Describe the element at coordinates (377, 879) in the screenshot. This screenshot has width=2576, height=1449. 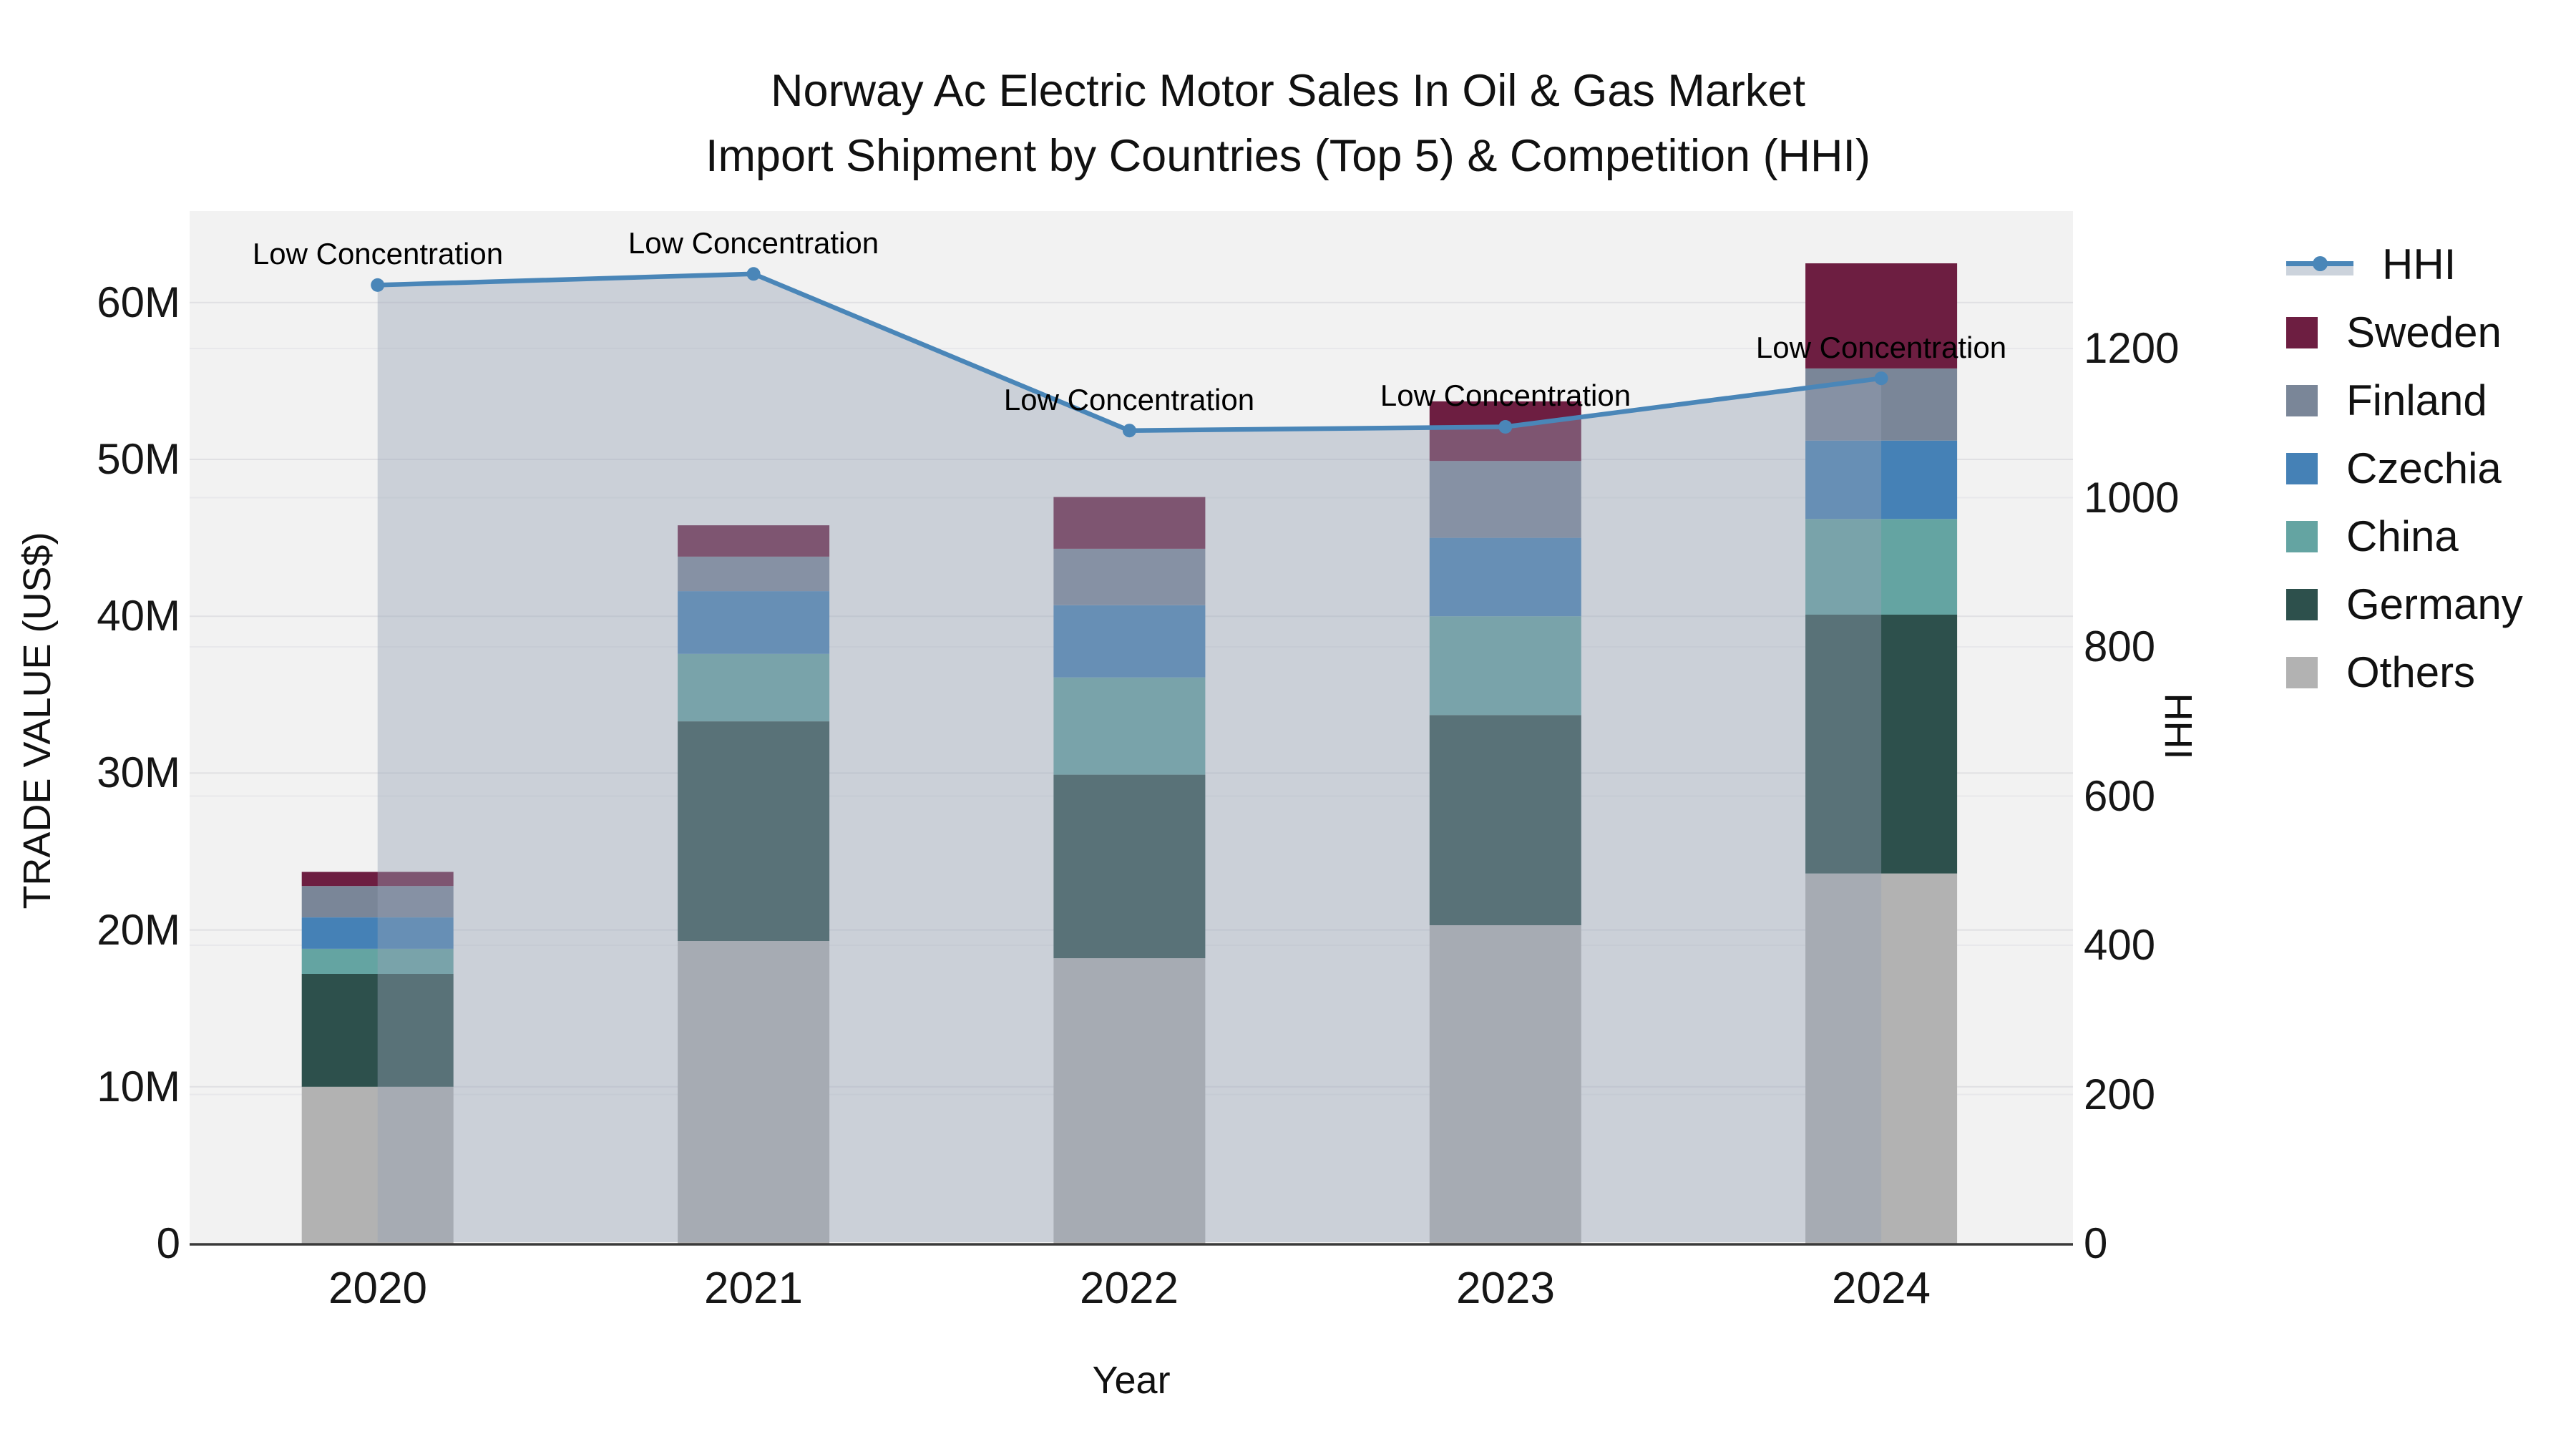
I see `bar-segment-sweden-2020` at that location.